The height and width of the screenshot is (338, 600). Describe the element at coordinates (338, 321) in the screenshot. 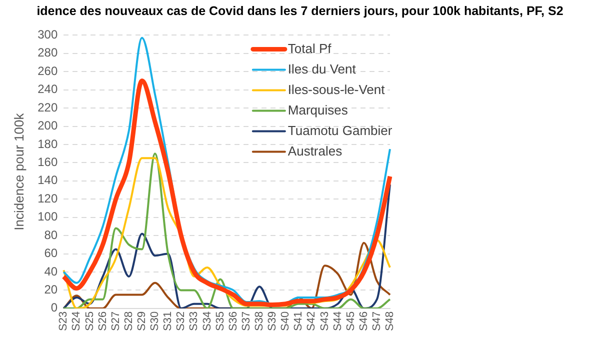

I see `x-tick-label: S44` at that location.